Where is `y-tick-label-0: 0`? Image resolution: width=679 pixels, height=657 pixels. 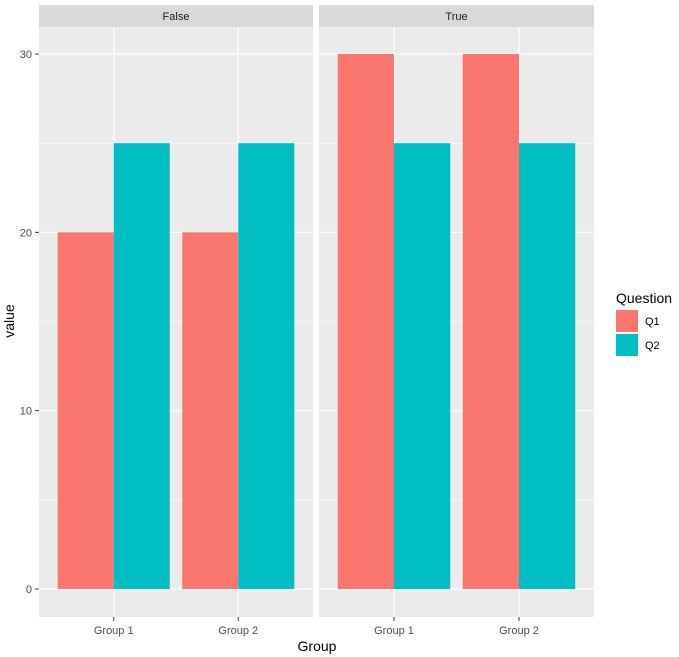 y-tick-label-0: 0 is located at coordinates (29, 590).